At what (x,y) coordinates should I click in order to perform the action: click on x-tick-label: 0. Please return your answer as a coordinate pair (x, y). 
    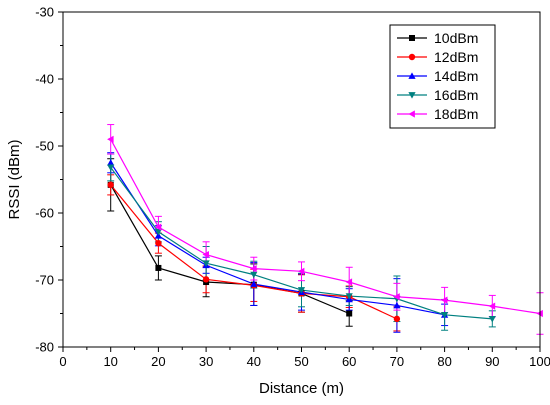
    Looking at the image, I should click on (62, 361).